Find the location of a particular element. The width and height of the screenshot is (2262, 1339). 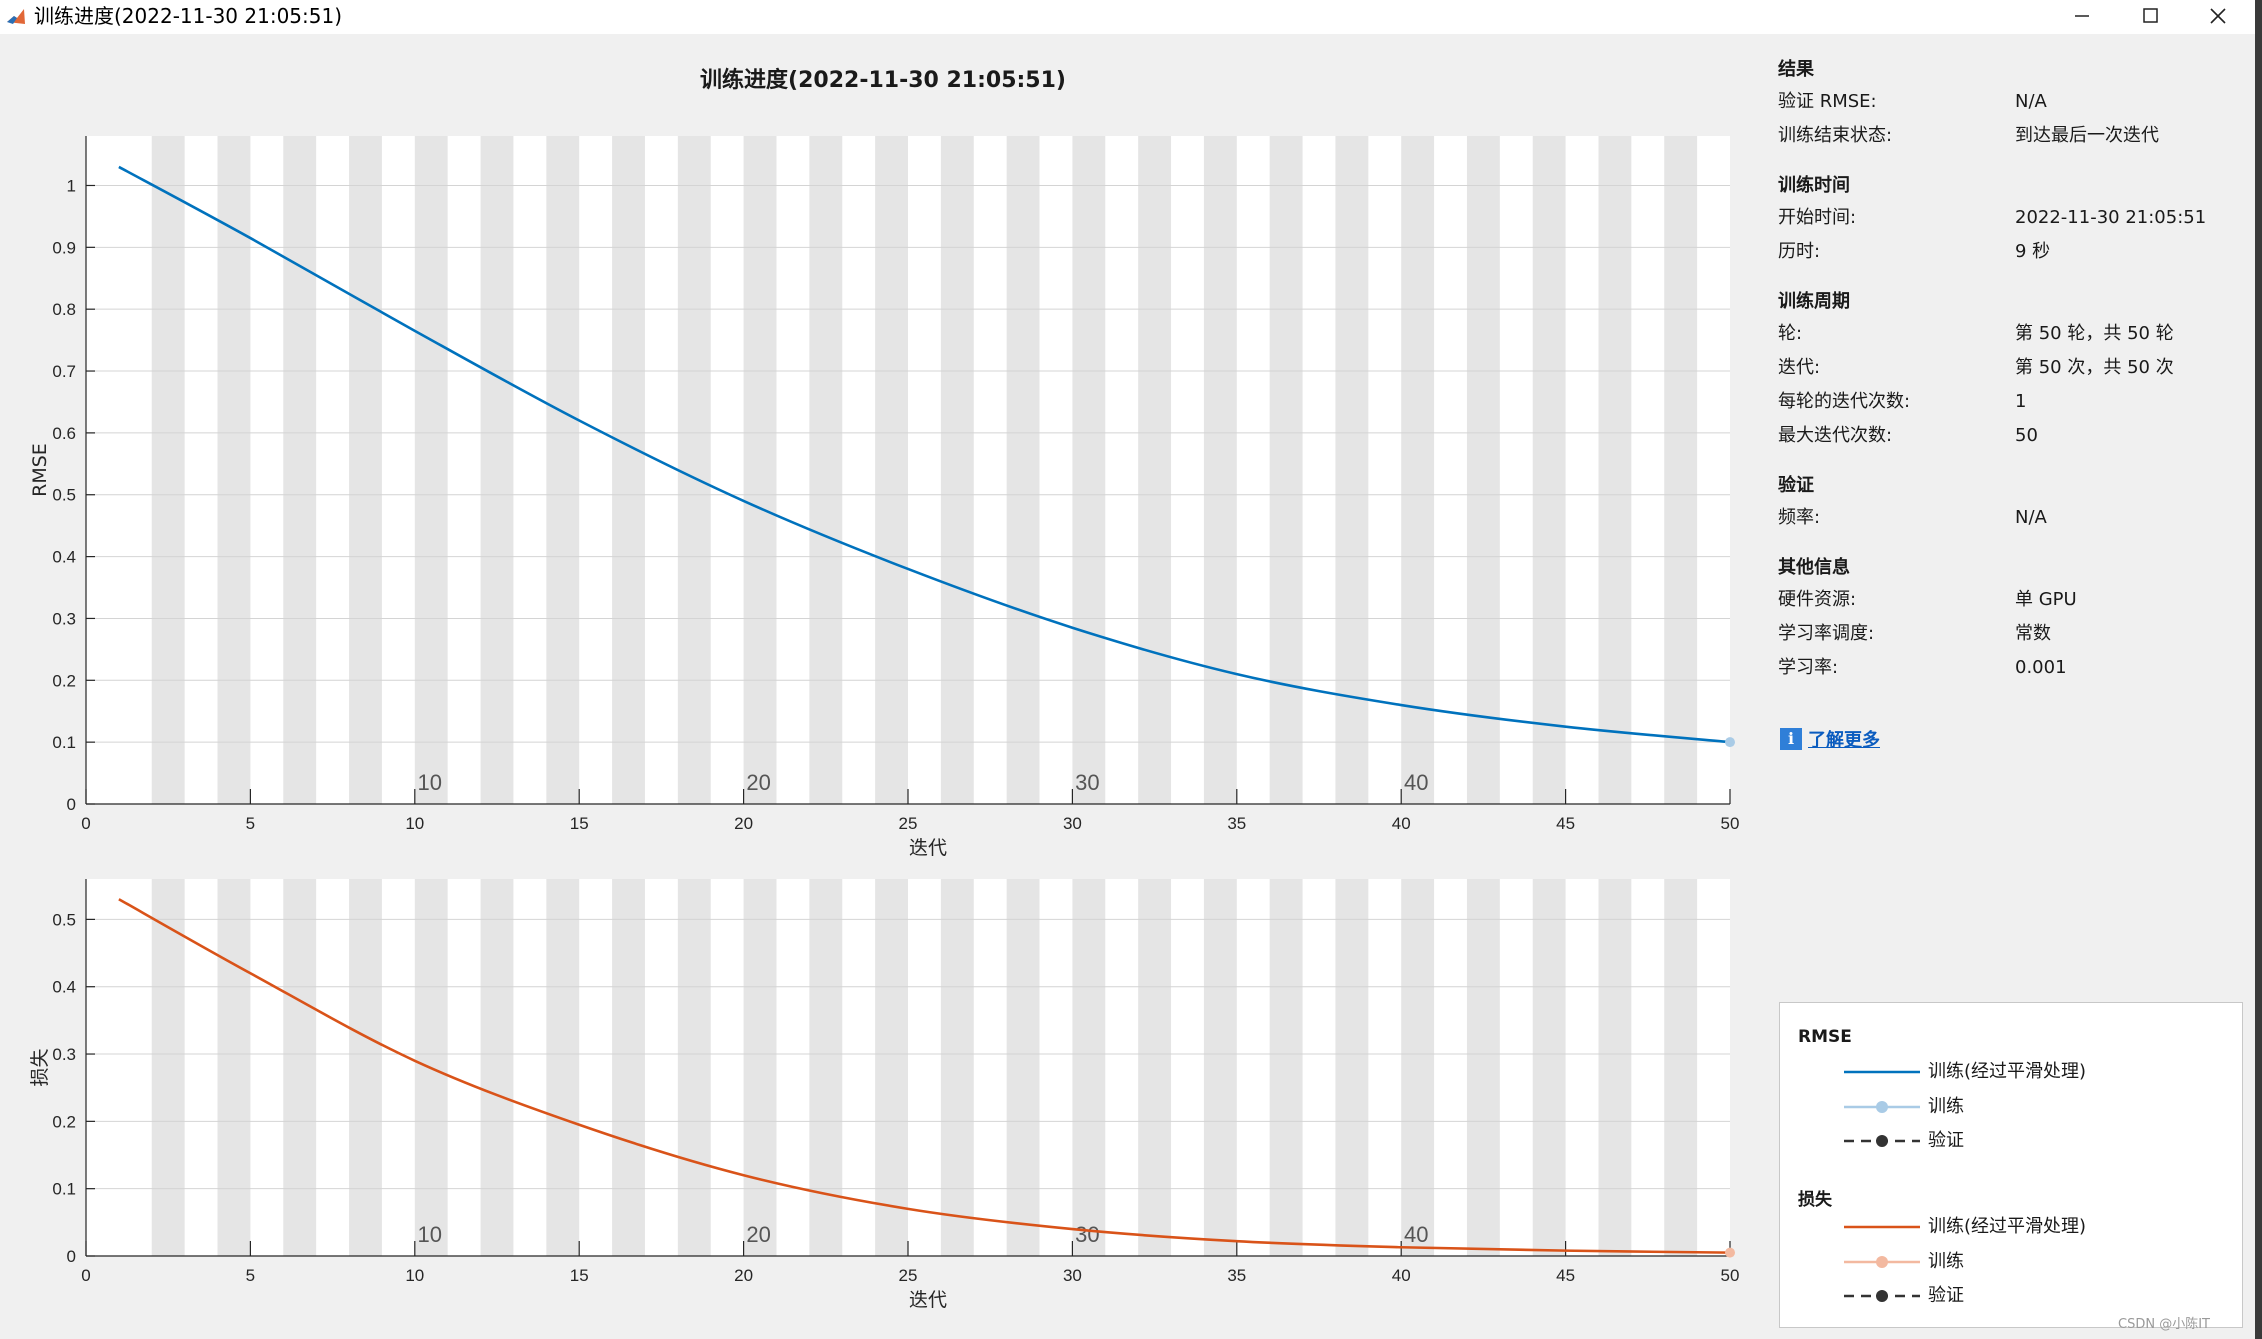

chart-title: 训练进度(2022-11-30 21:05:51) is located at coordinates (883, 80).